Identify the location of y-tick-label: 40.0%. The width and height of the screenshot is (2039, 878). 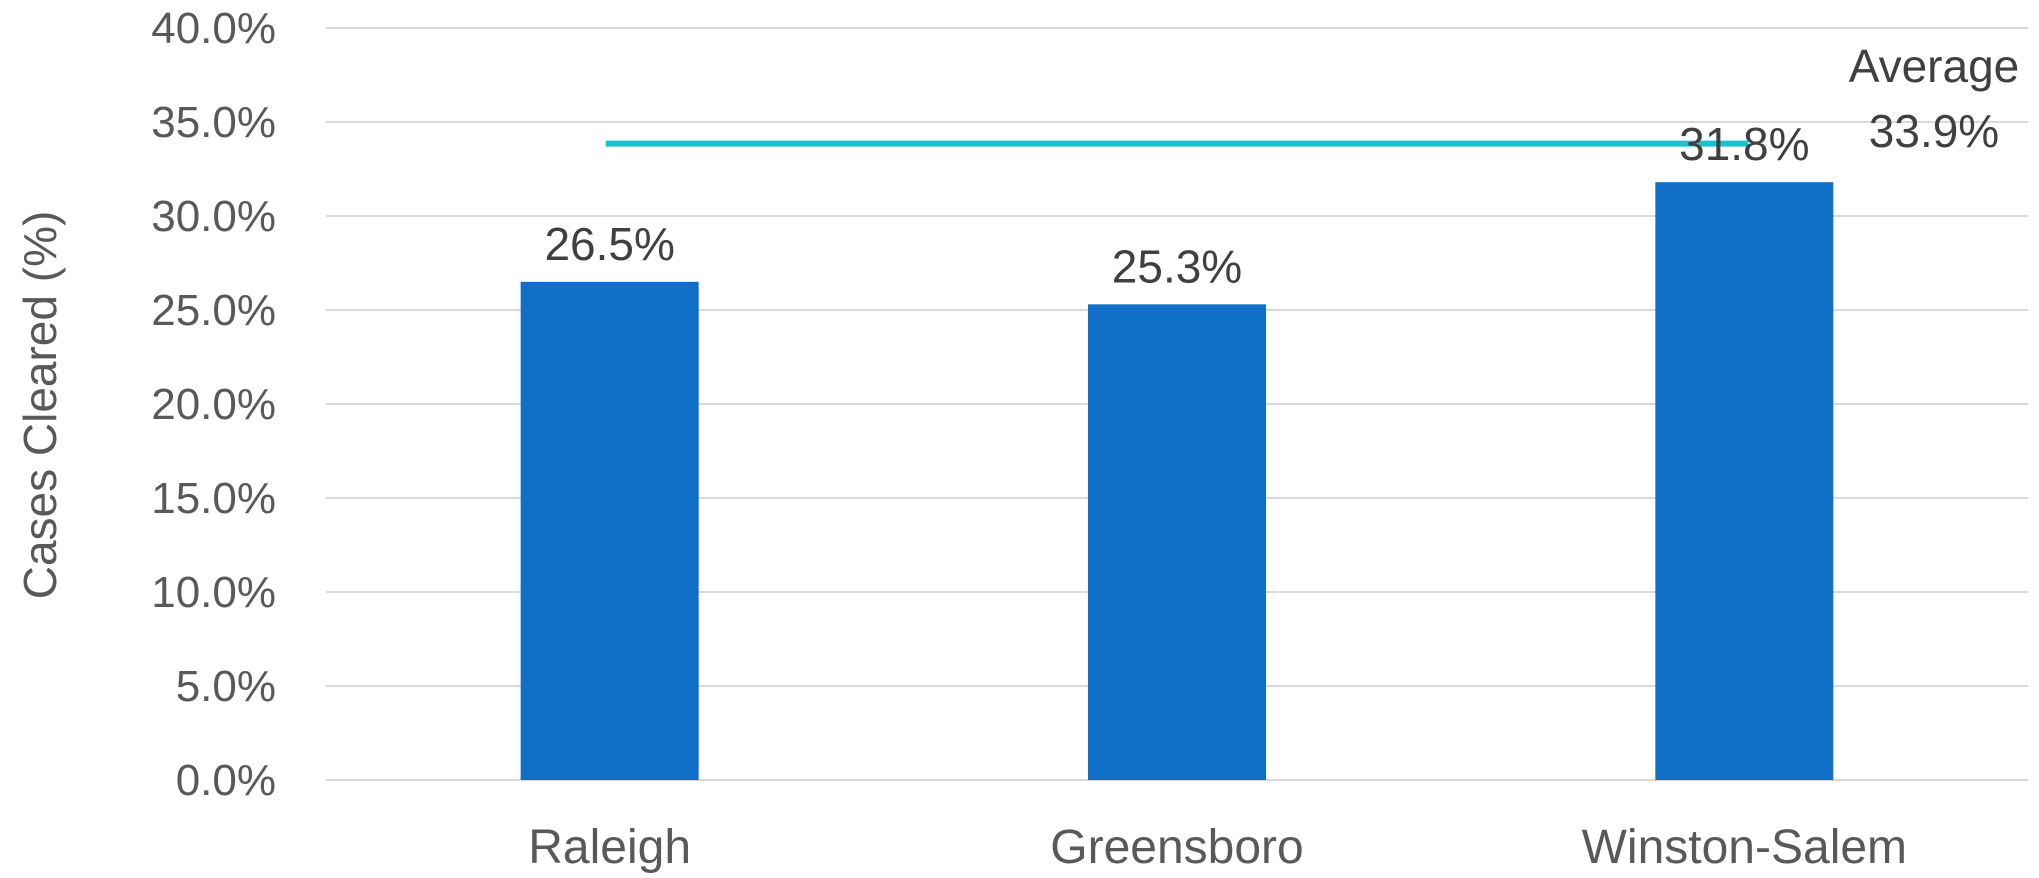
(213, 28).